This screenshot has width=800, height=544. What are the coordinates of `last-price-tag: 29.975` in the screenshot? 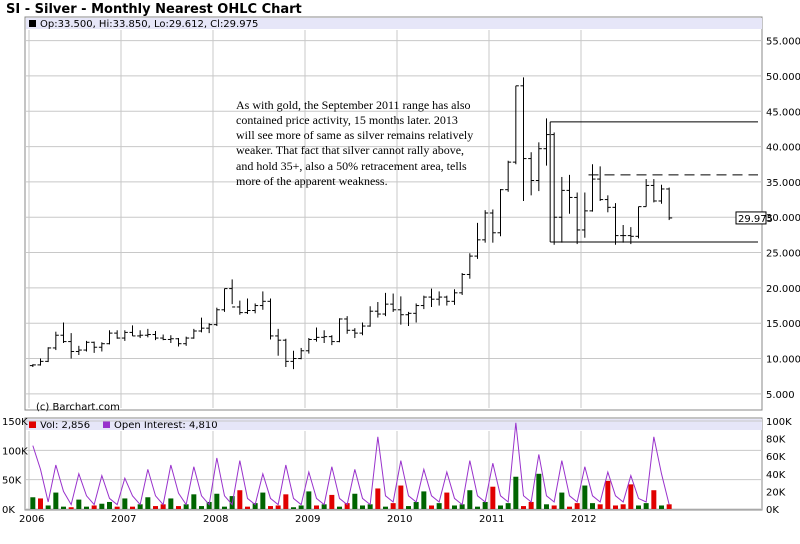 It's located at (754, 218).